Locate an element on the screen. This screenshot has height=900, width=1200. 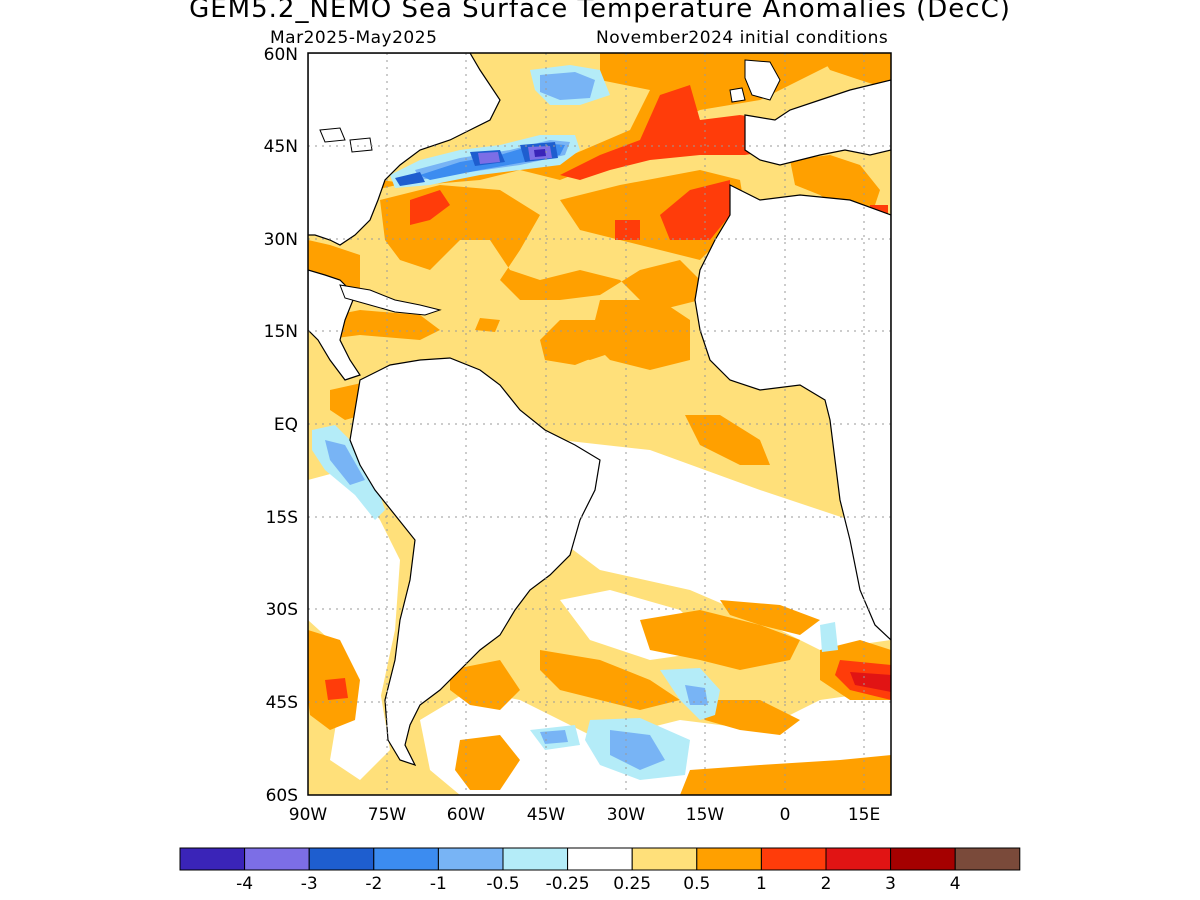
lat-tick-label: 30N is located at coordinates (281, 240).